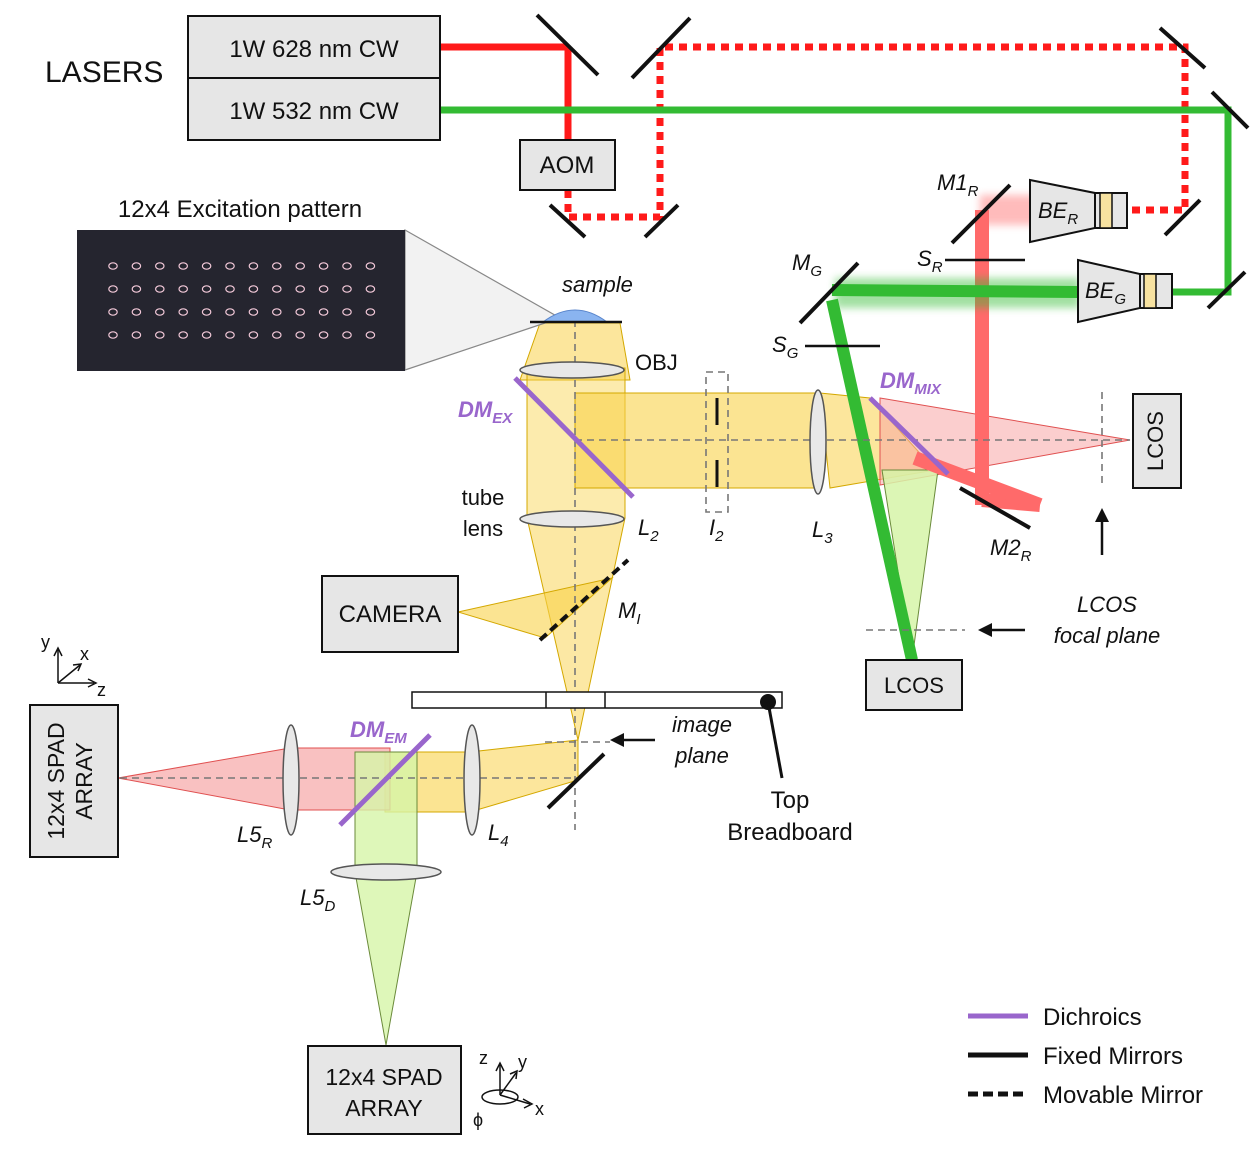  Describe the element at coordinates (822, 532) in the screenshot. I see `svg-text: L3` at that location.